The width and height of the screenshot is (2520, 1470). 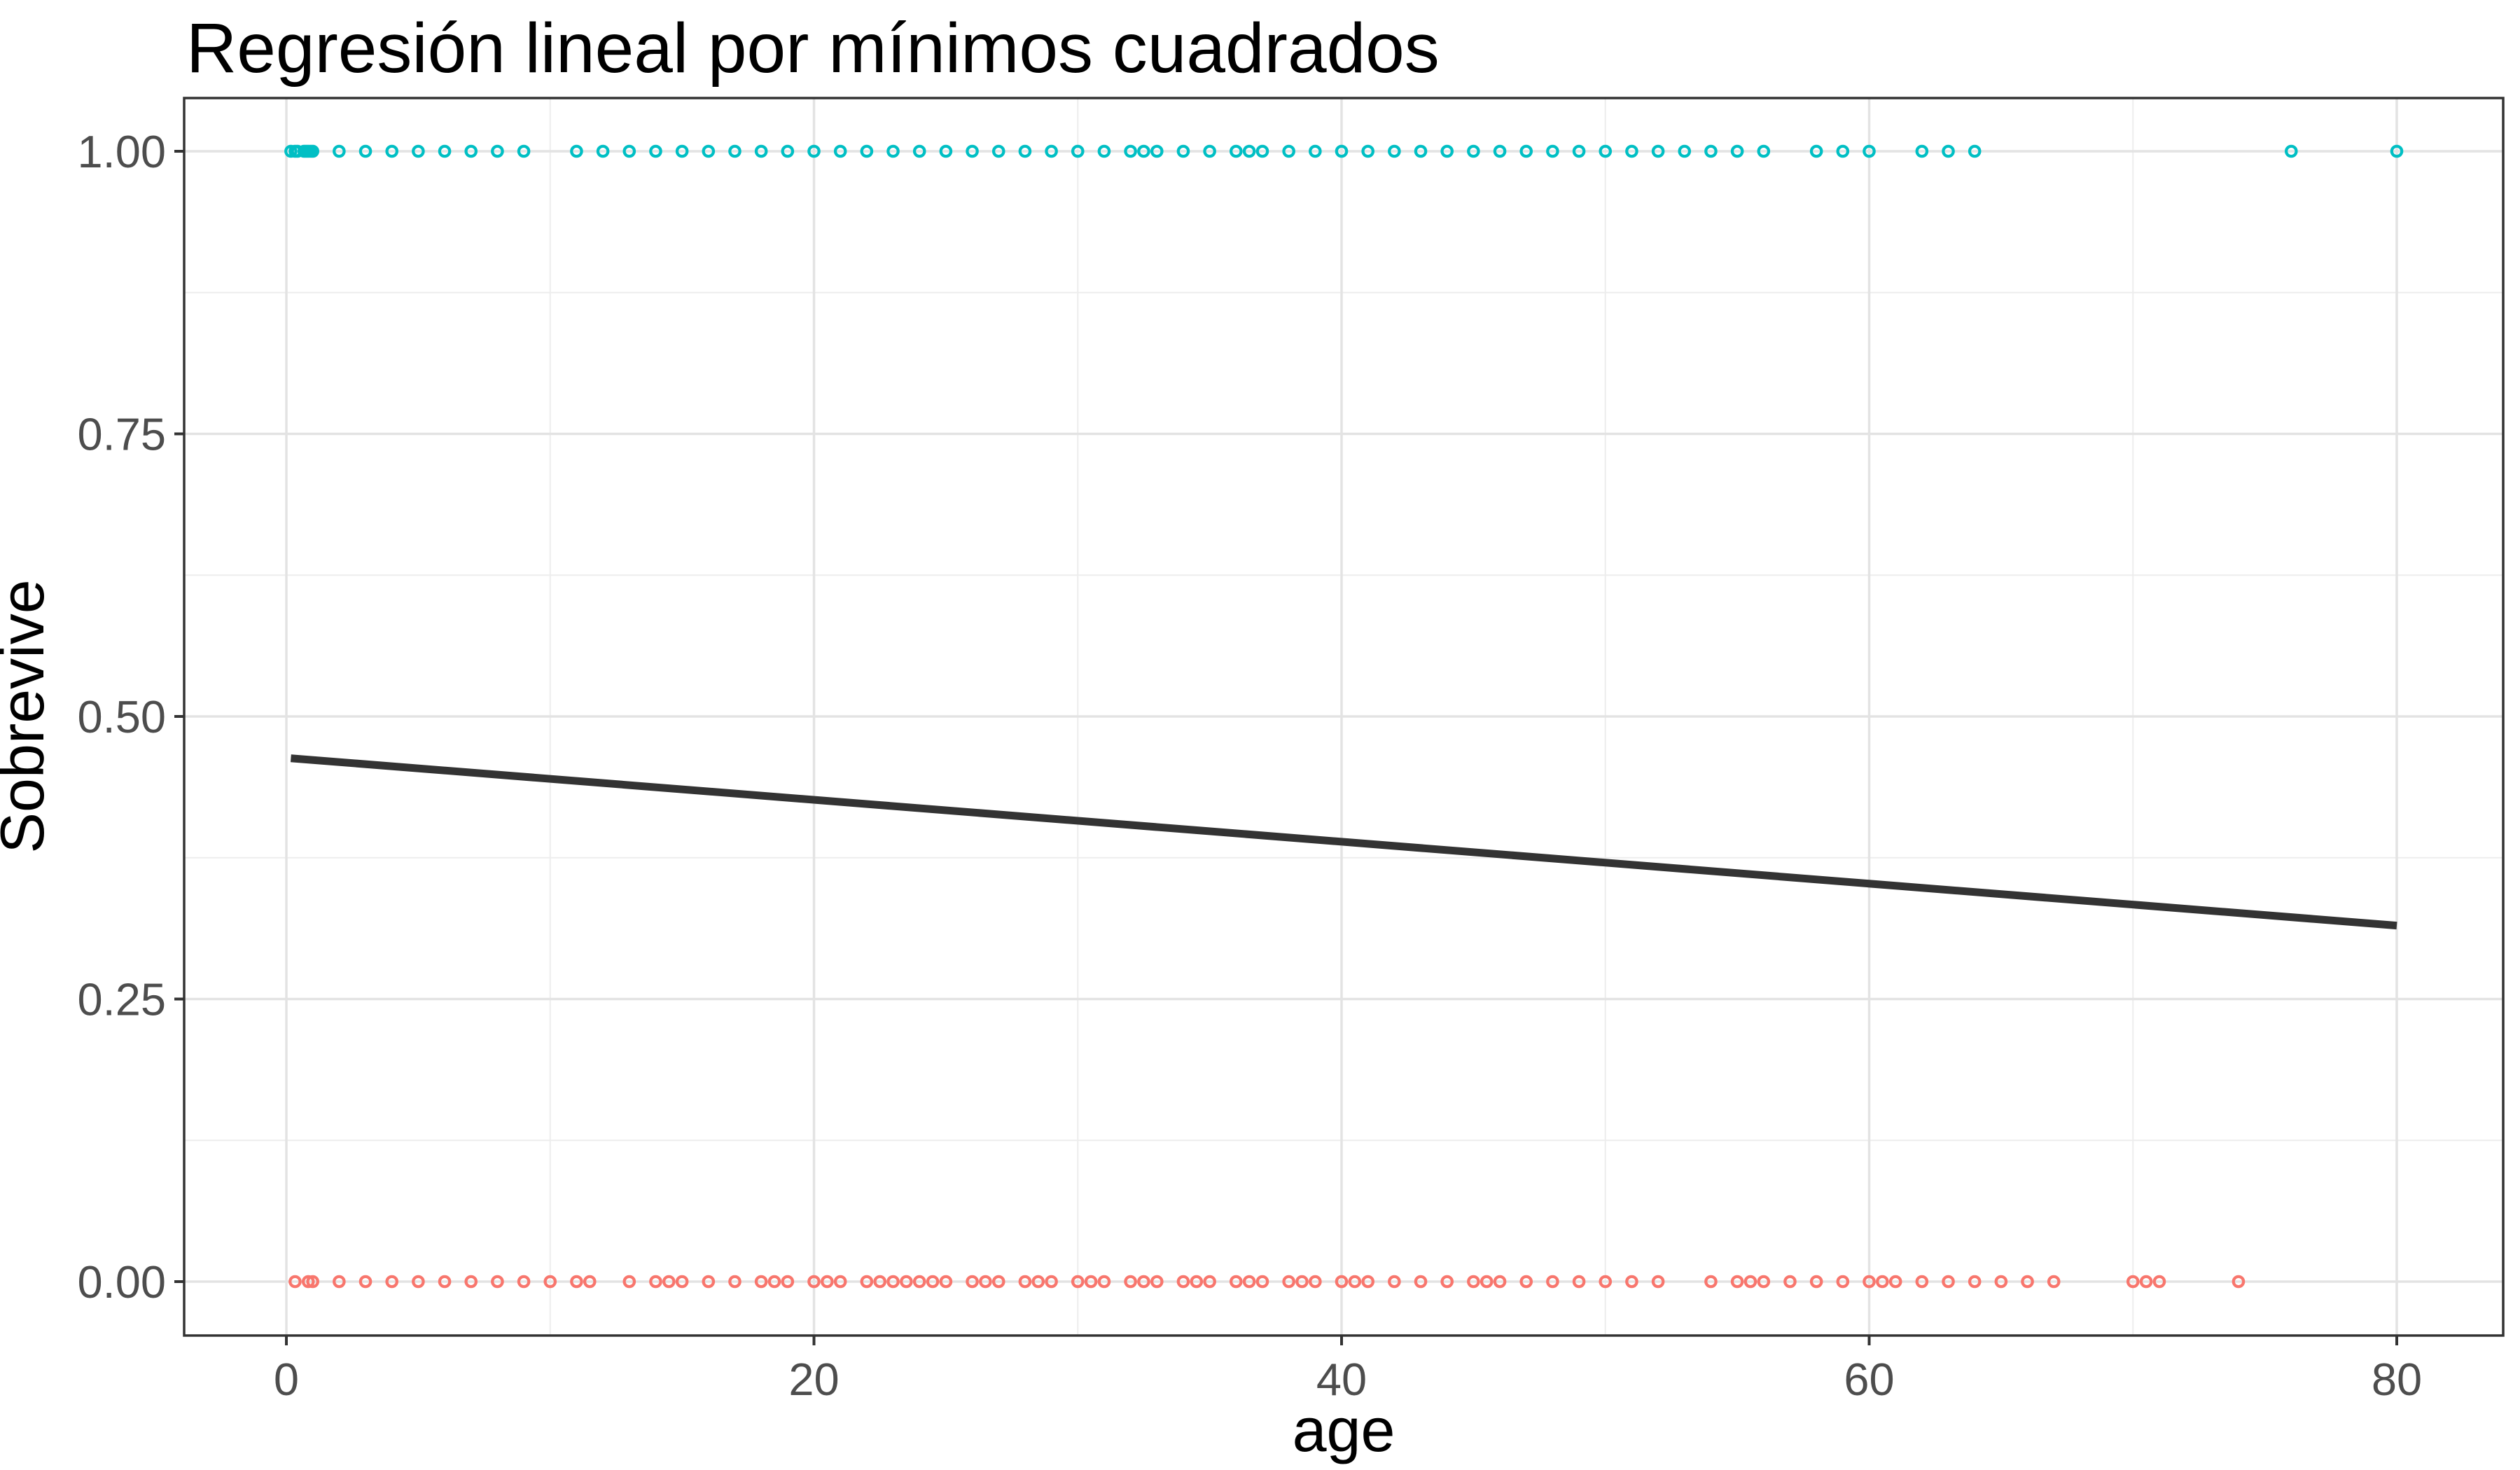 I want to click on x-tick-labels: 0 20 40 60 80, so click(x=1348, y=1380).